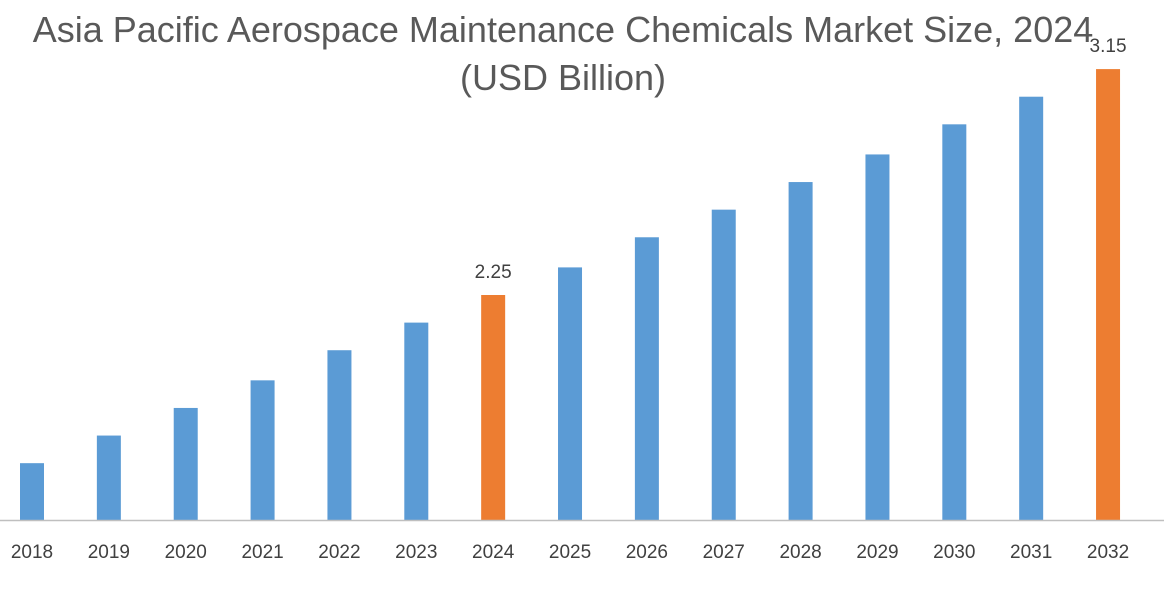  Describe the element at coordinates (877, 552) in the screenshot. I see `x-tick-label: 2029` at that location.